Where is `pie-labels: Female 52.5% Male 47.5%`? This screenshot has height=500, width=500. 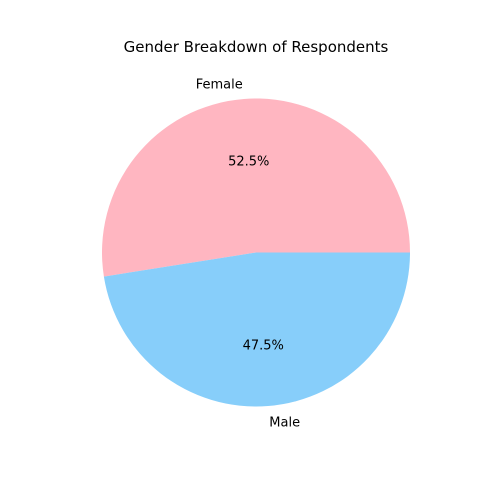
pie-labels: Female 52.5% Male 47.5% is located at coordinates (248, 254).